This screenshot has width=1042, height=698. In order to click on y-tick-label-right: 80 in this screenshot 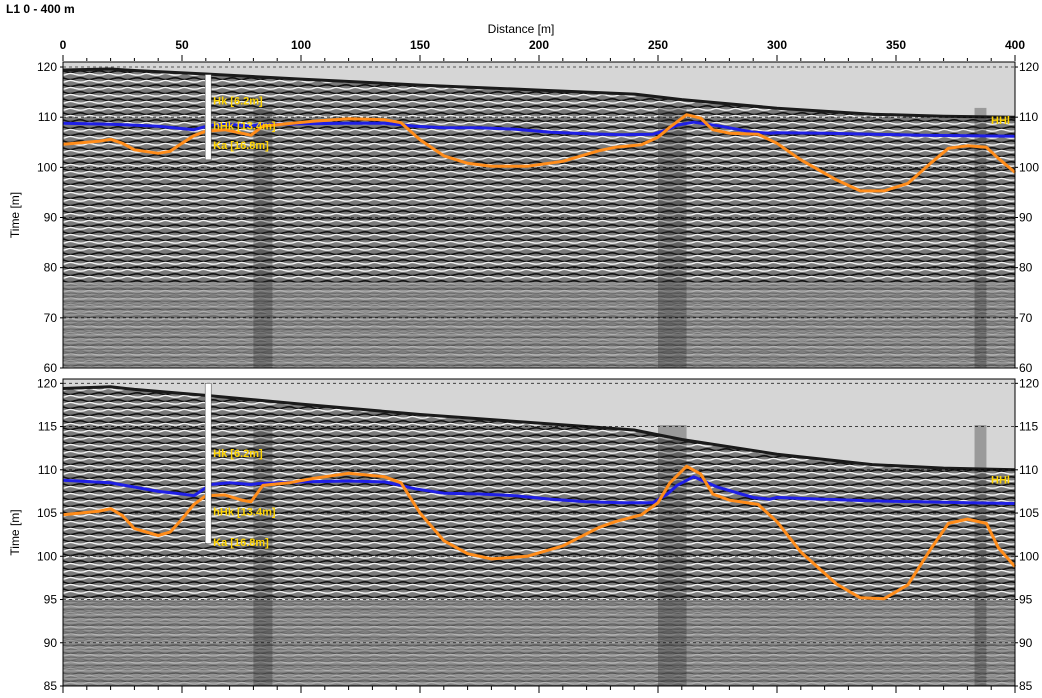, I will do `click(1026, 268)`.